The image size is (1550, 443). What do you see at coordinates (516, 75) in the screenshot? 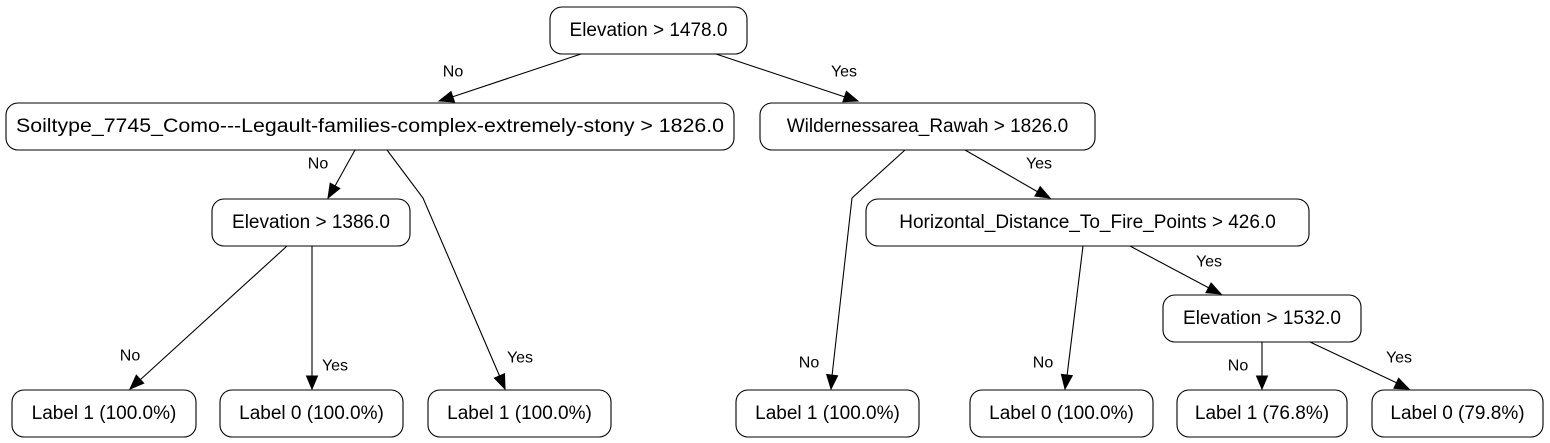
I see `edge-root-to-soiltype` at bounding box center [516, 75].